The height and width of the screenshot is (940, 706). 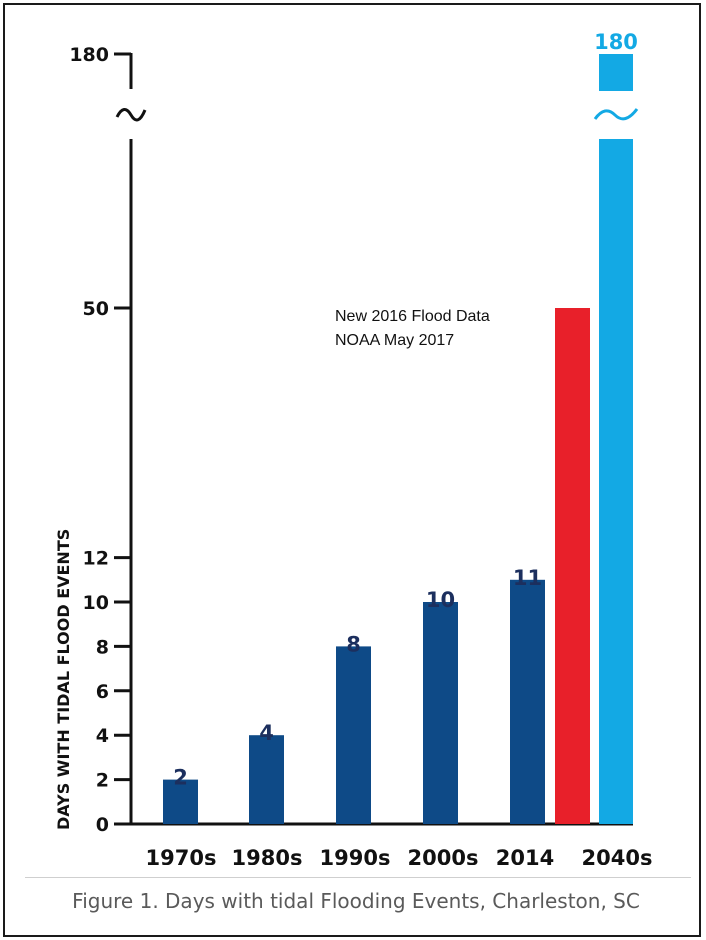 What do you see at coordinates (355, 855) in the screenshot?
I see `x-tick-label: 1990s` at bounding box center [355, 855].